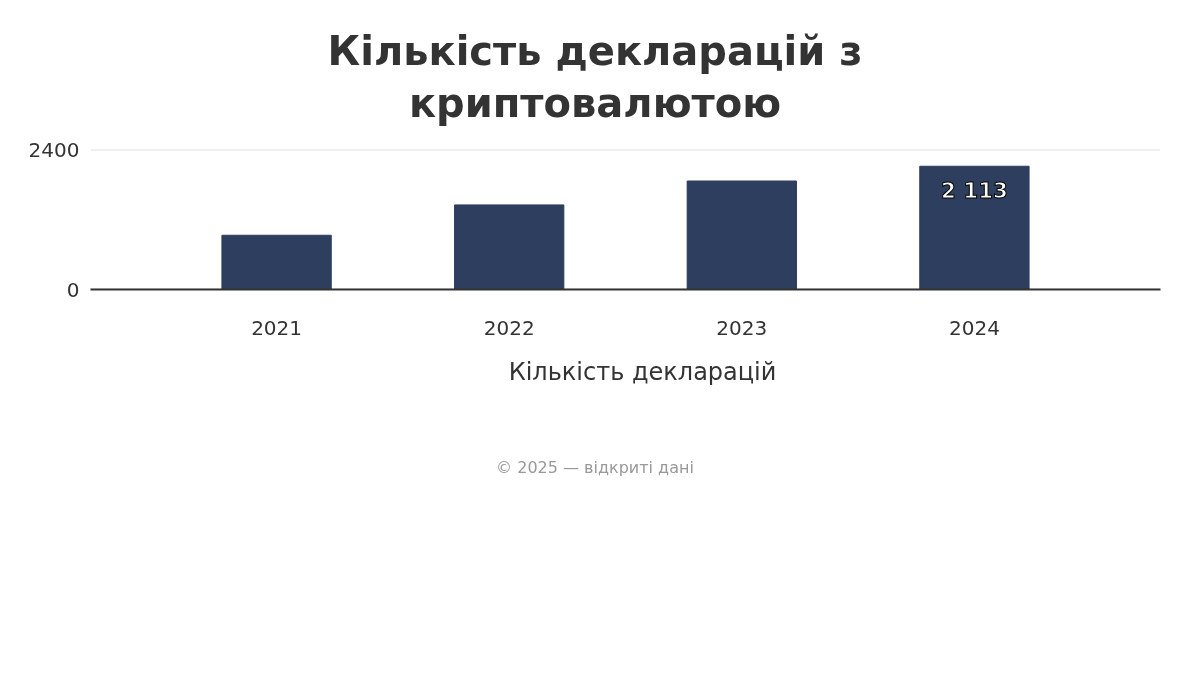 The width and height of the screenshot is (1200, 700). What do you see at coordinates (642, 372) in the screenshot?
I see `text: Кількість декларацій` at bounding box center [642, 372].